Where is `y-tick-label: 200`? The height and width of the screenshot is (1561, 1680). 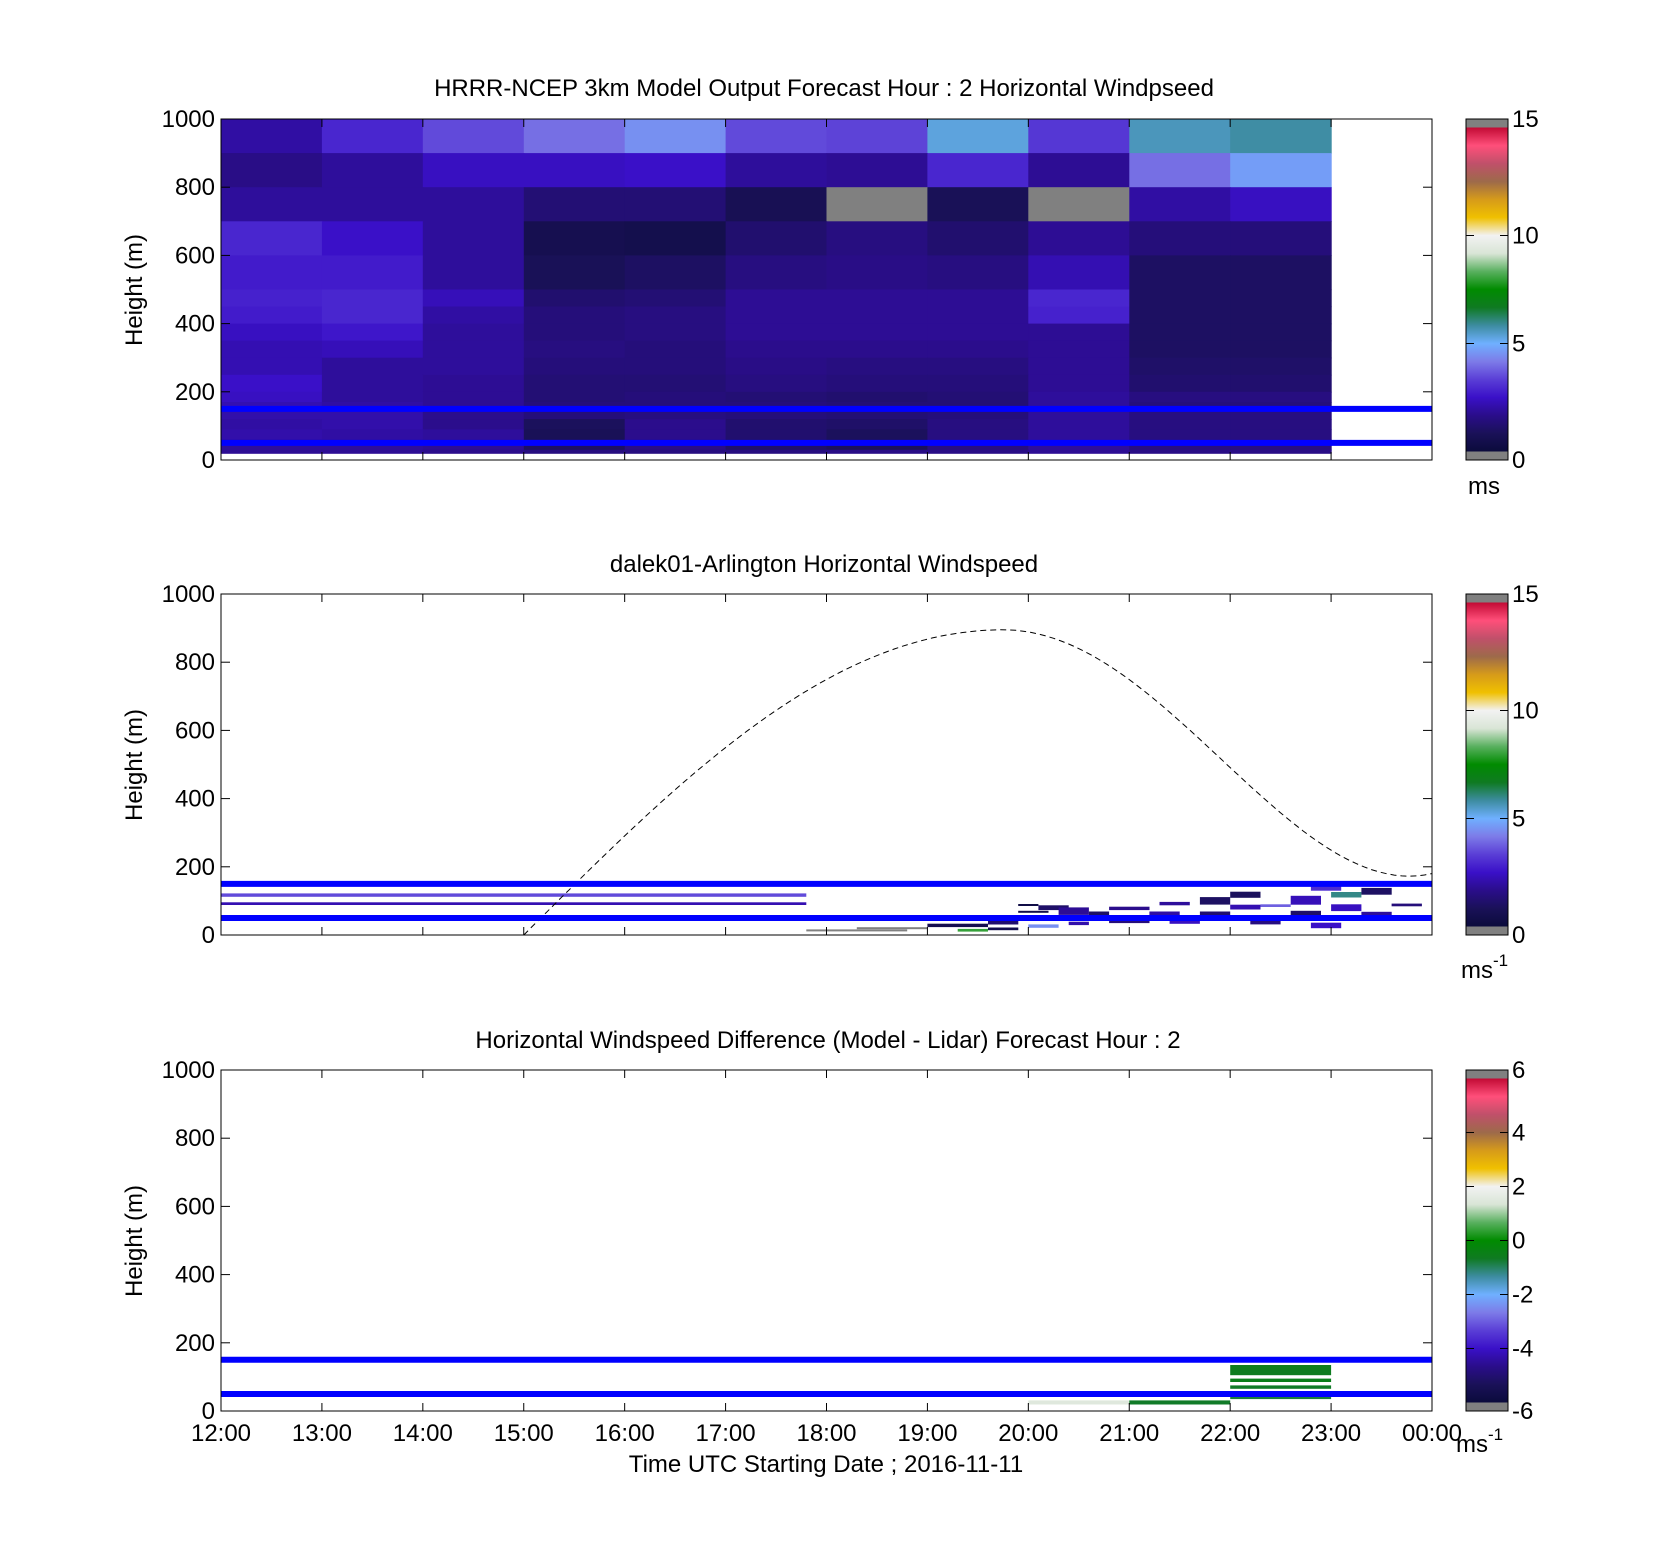 y-tick-label: 200 is located at coordinates (195, 392).